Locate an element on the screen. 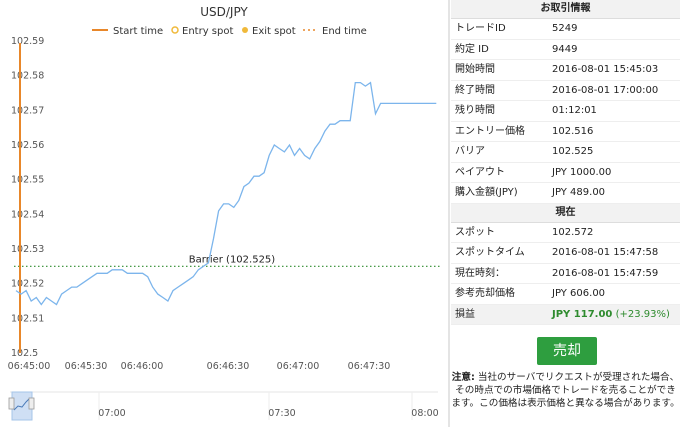  pnl-value-wrap: JPY 117.00 (+23.93%) is located at coordinates (616, 315).